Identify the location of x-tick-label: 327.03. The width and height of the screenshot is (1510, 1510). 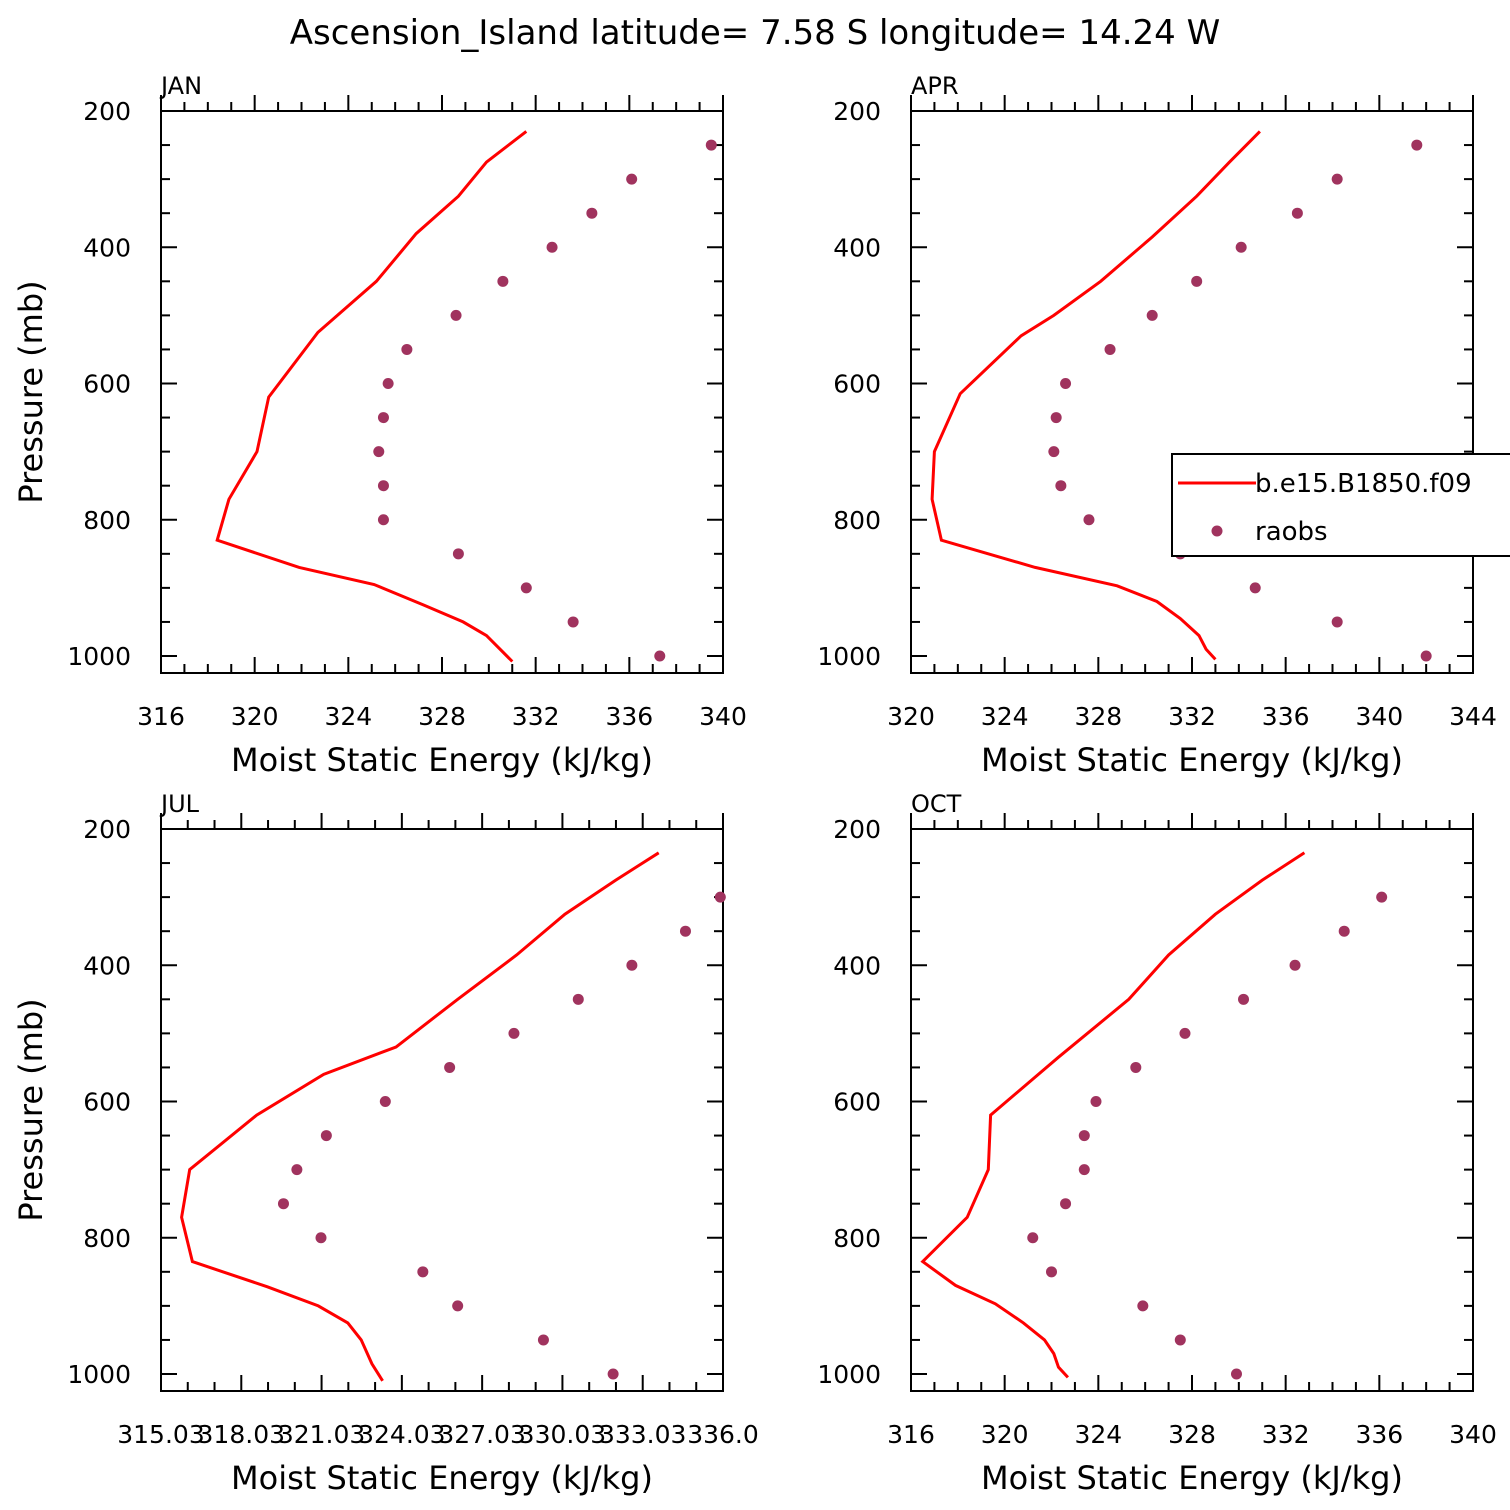
(481, 1434).